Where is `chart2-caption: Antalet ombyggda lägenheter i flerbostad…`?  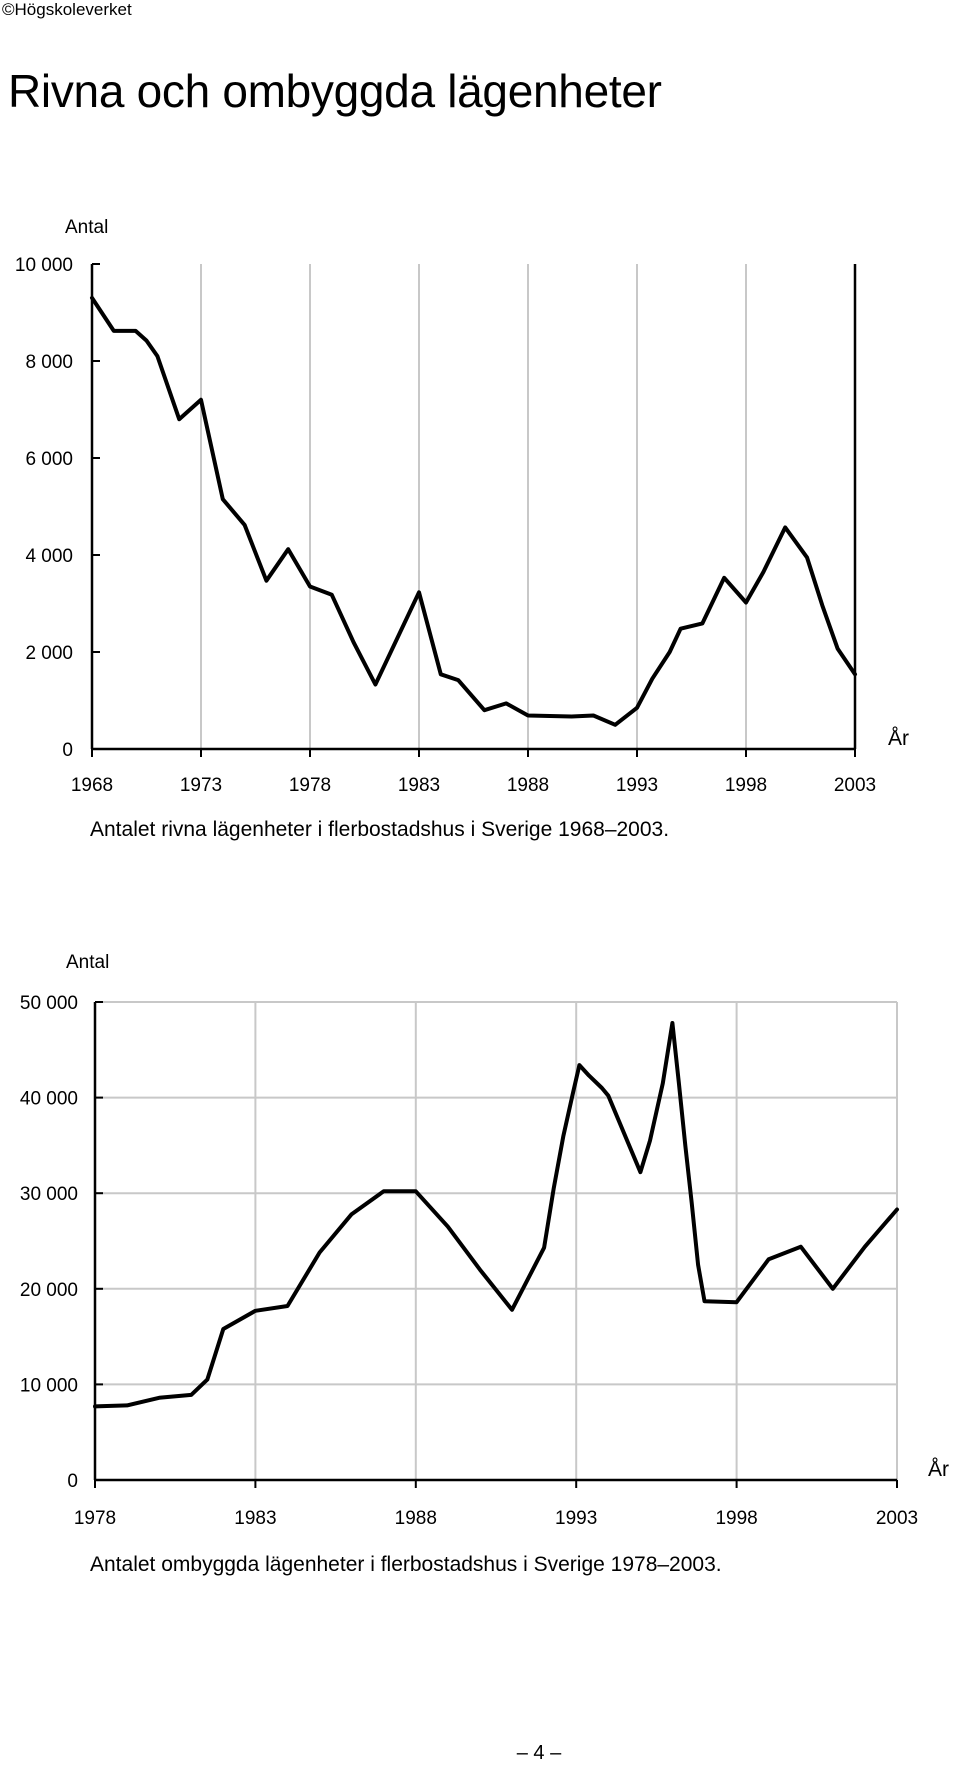
chart2-caption: Antalet ombyggda lägenheter i flerbostad… is located at coordinates (406, 1564).